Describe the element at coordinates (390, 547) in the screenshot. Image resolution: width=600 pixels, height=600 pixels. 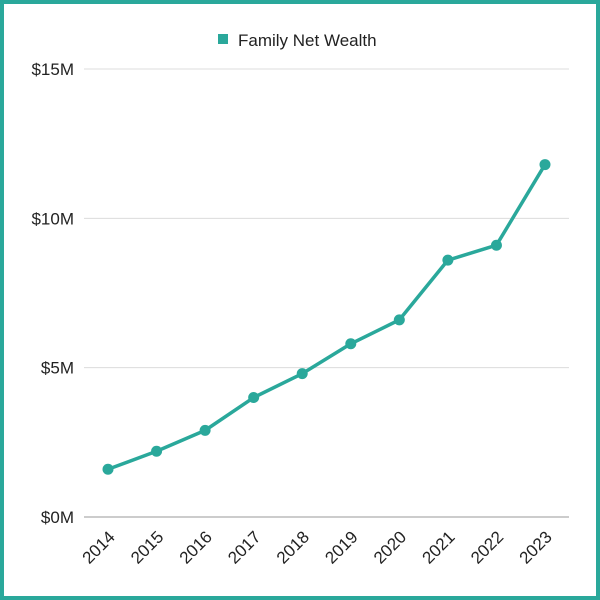
I see `x-tick-label: 2020` at that location.